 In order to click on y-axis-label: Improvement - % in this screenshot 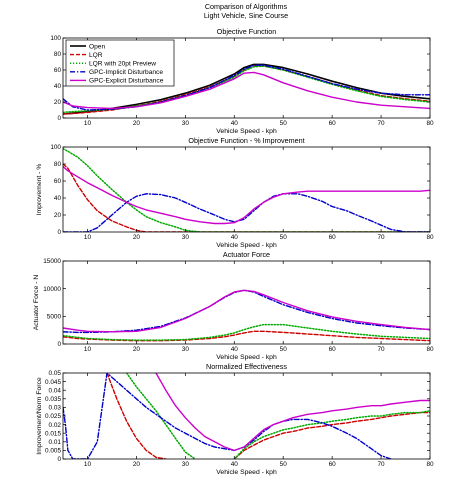, I will do `click(39, 190)`.